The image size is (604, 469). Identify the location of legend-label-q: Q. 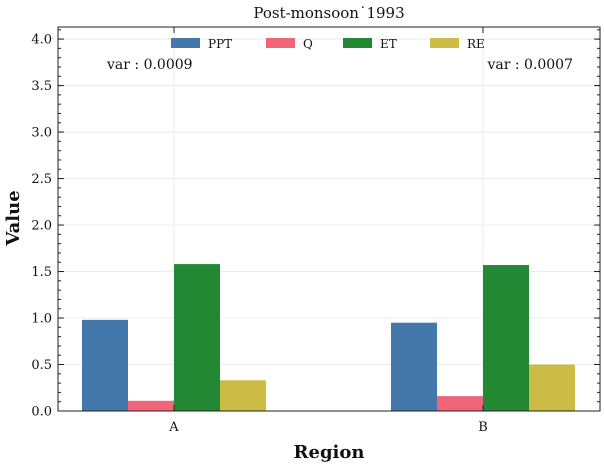
(308, 44).